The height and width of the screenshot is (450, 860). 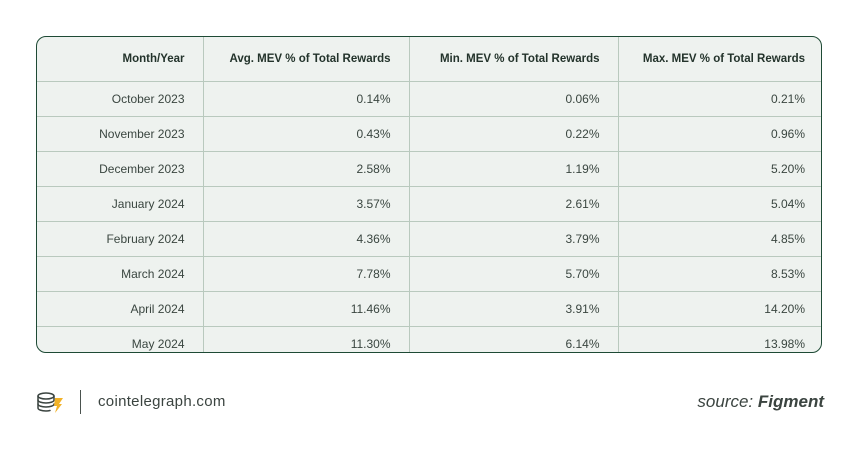 I want to click on source-credit: source: Figment, so click(x=760, y=402).